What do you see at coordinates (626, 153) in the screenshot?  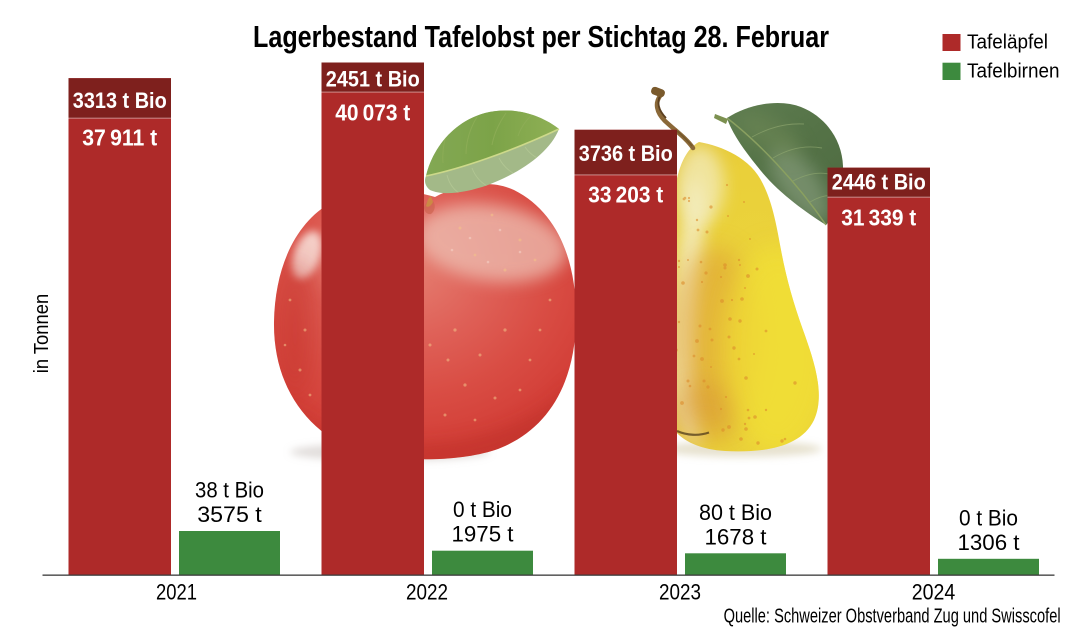 I see `svg-text: 3736 t Bio` at bounding box center [626, 153].